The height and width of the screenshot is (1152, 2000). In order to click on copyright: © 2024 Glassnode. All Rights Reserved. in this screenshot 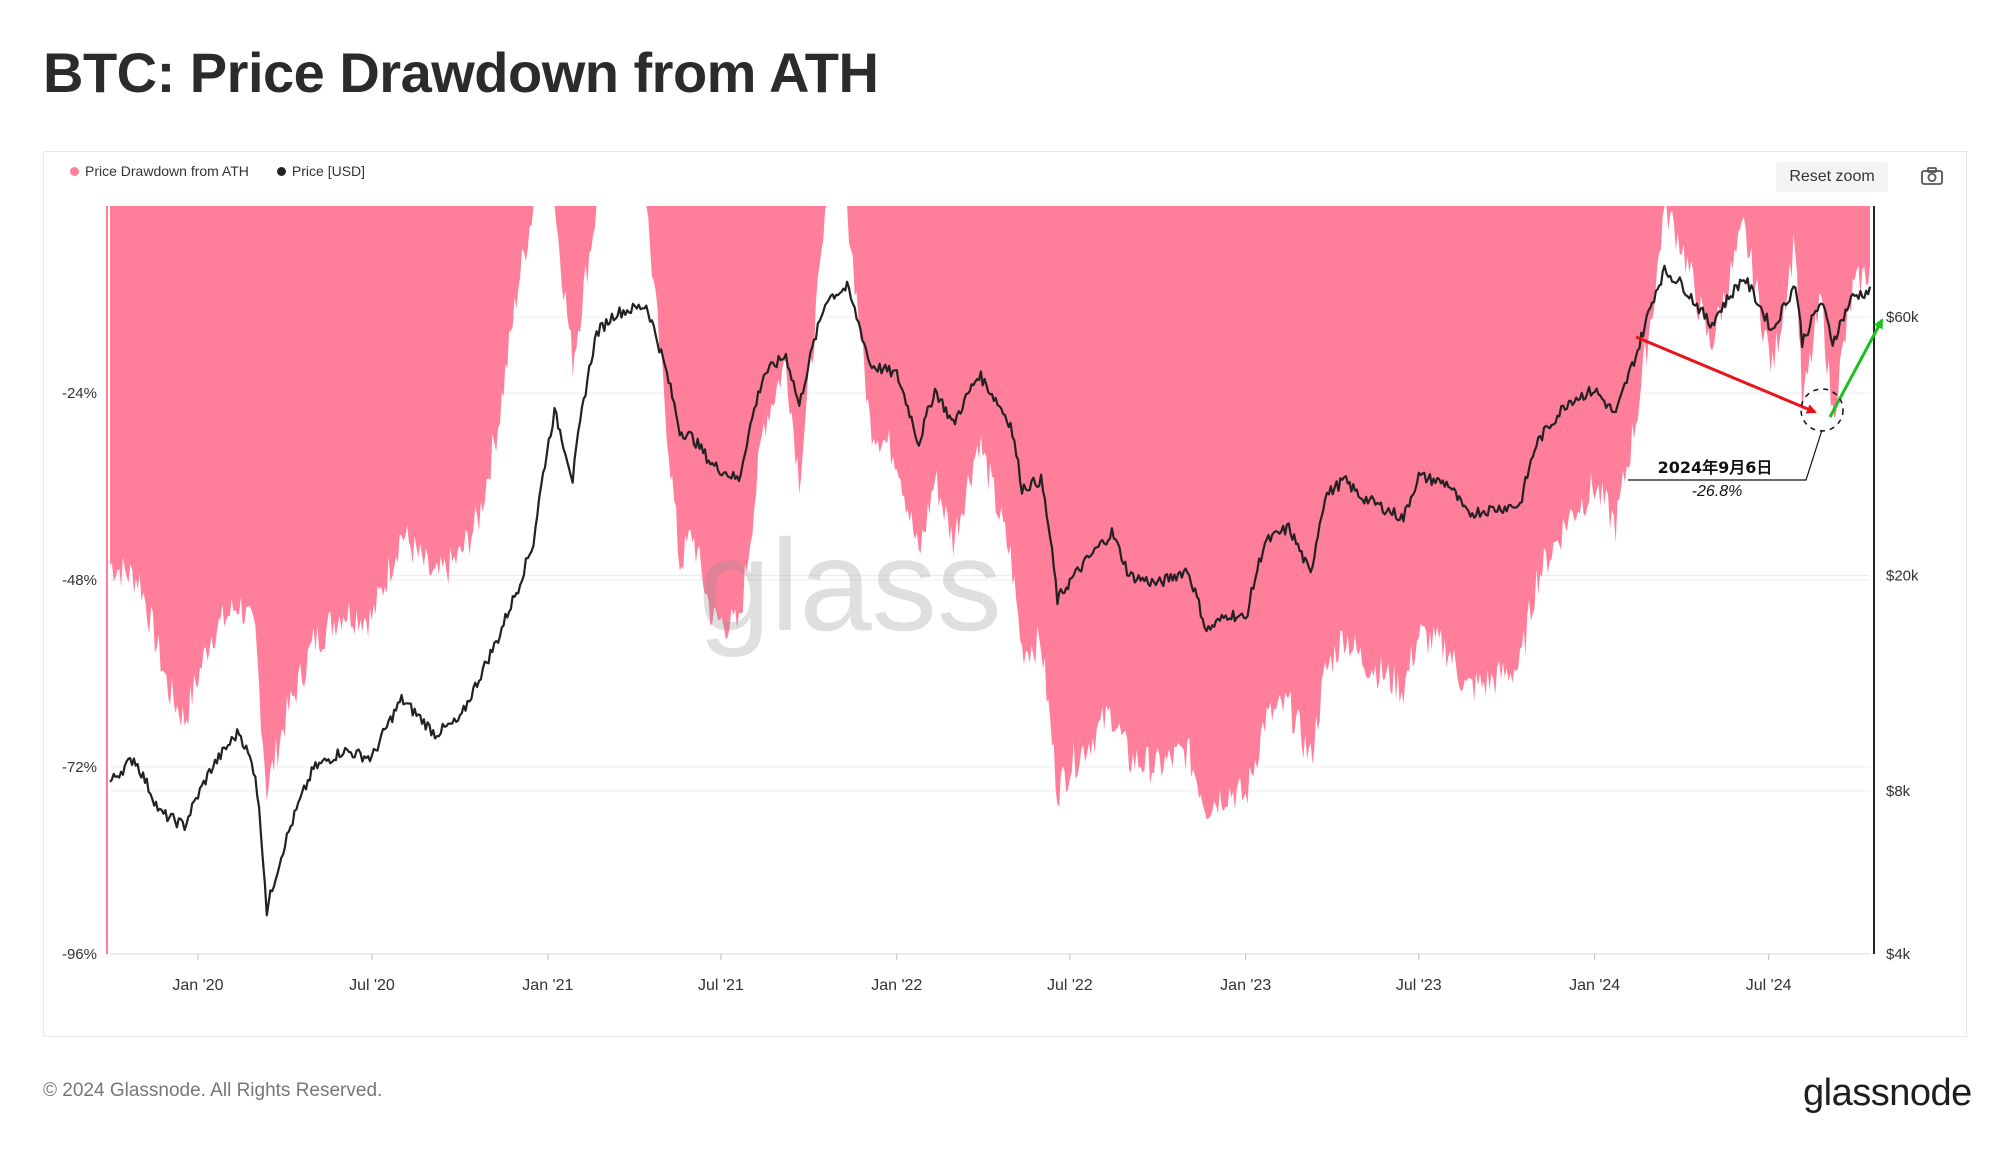, I will do `click(213, 1090)`.